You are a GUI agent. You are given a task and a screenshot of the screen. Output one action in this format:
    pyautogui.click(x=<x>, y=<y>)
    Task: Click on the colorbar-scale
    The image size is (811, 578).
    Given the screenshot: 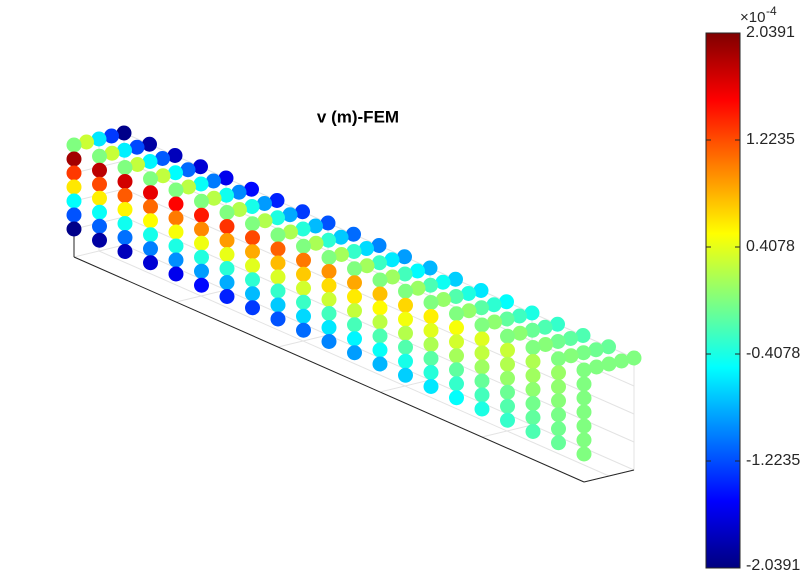 What is the action you would take?
    pyautogui.click(x=723, y=300)
    